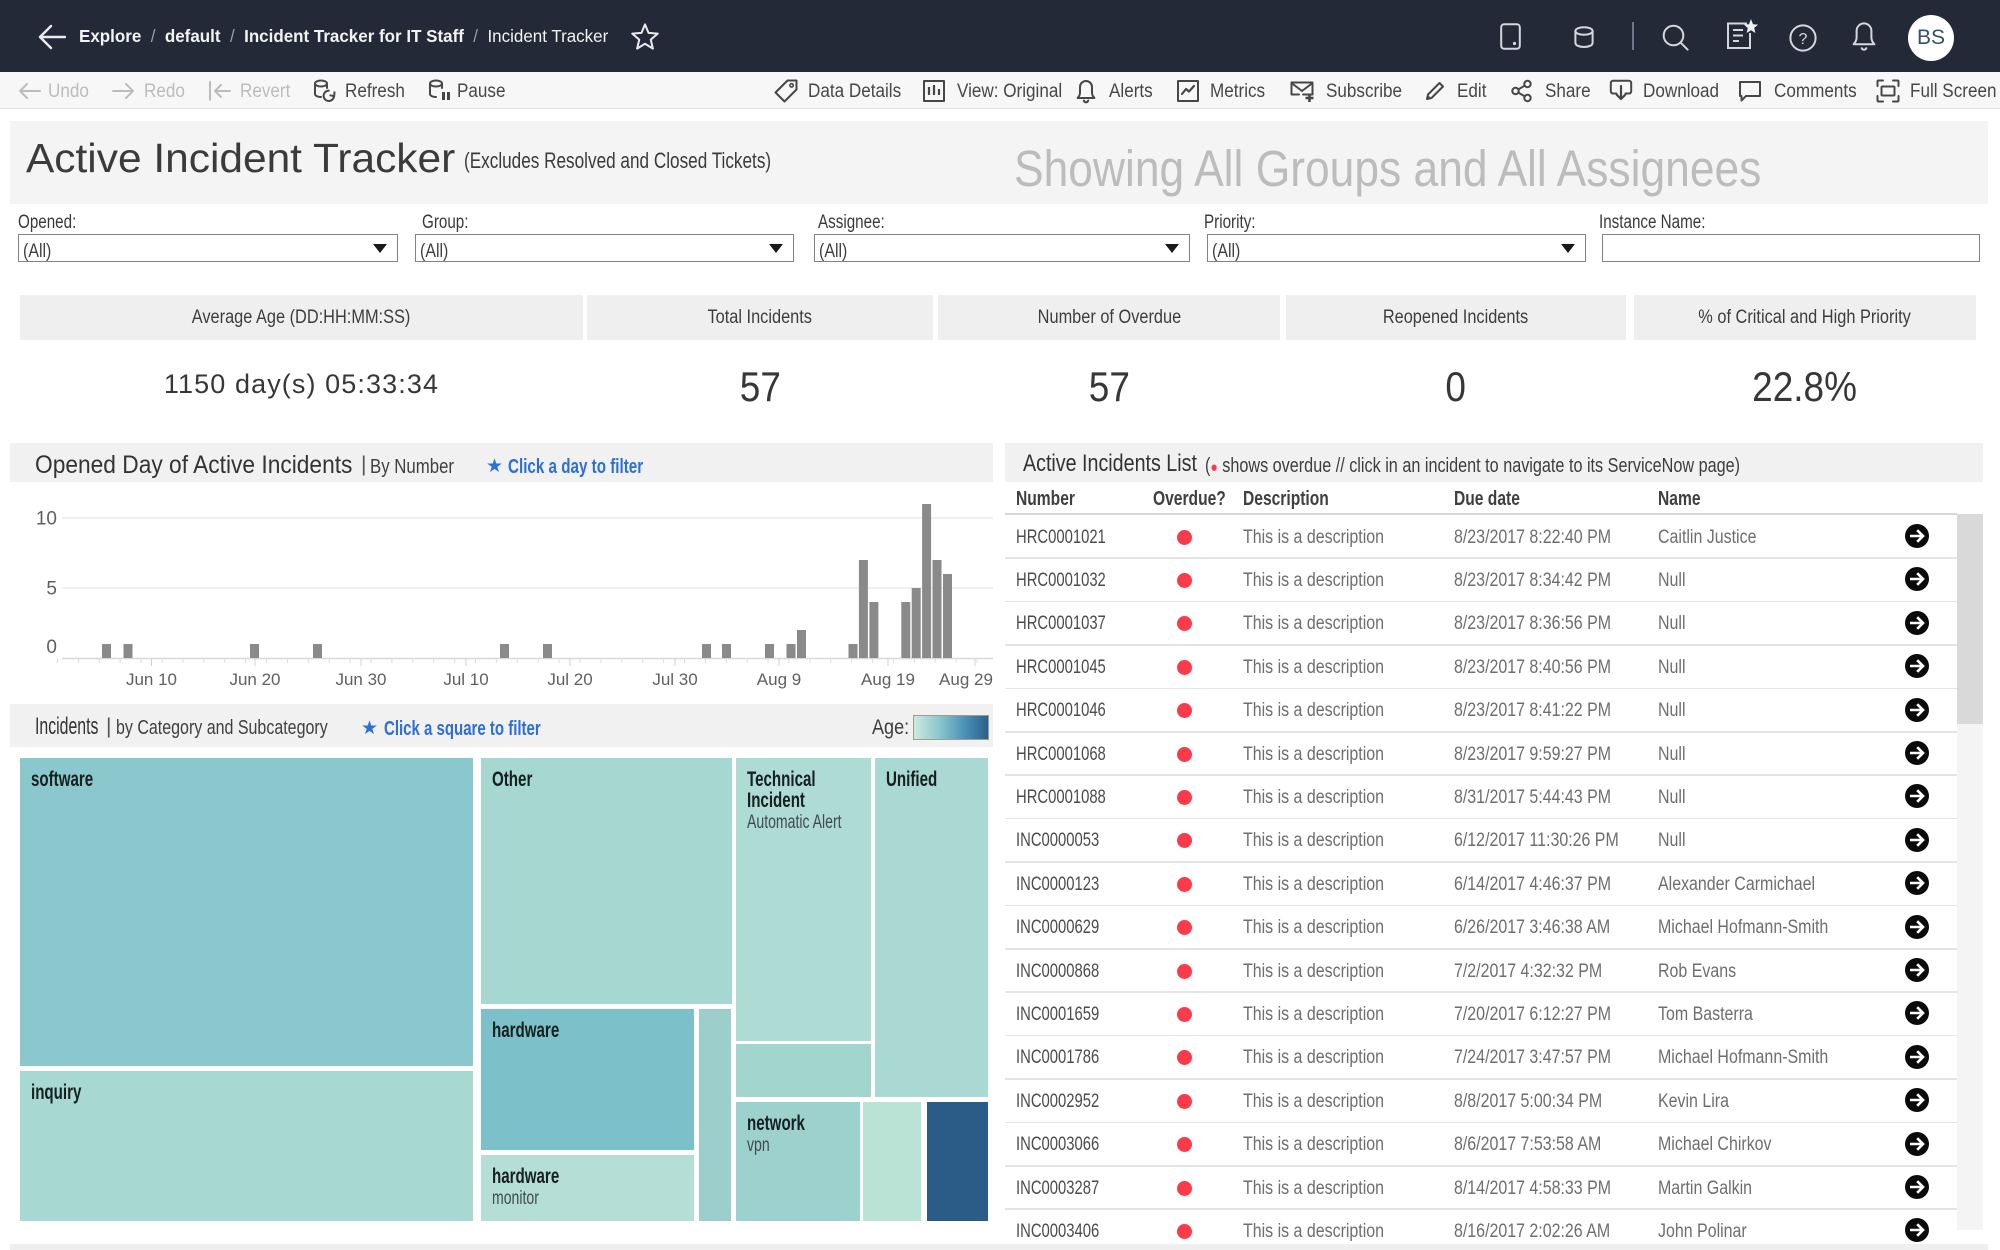  What do you see at coordinates (51, 647) in the screenshot?
I see `svg-text: 0` at bounding box center [51, 647].